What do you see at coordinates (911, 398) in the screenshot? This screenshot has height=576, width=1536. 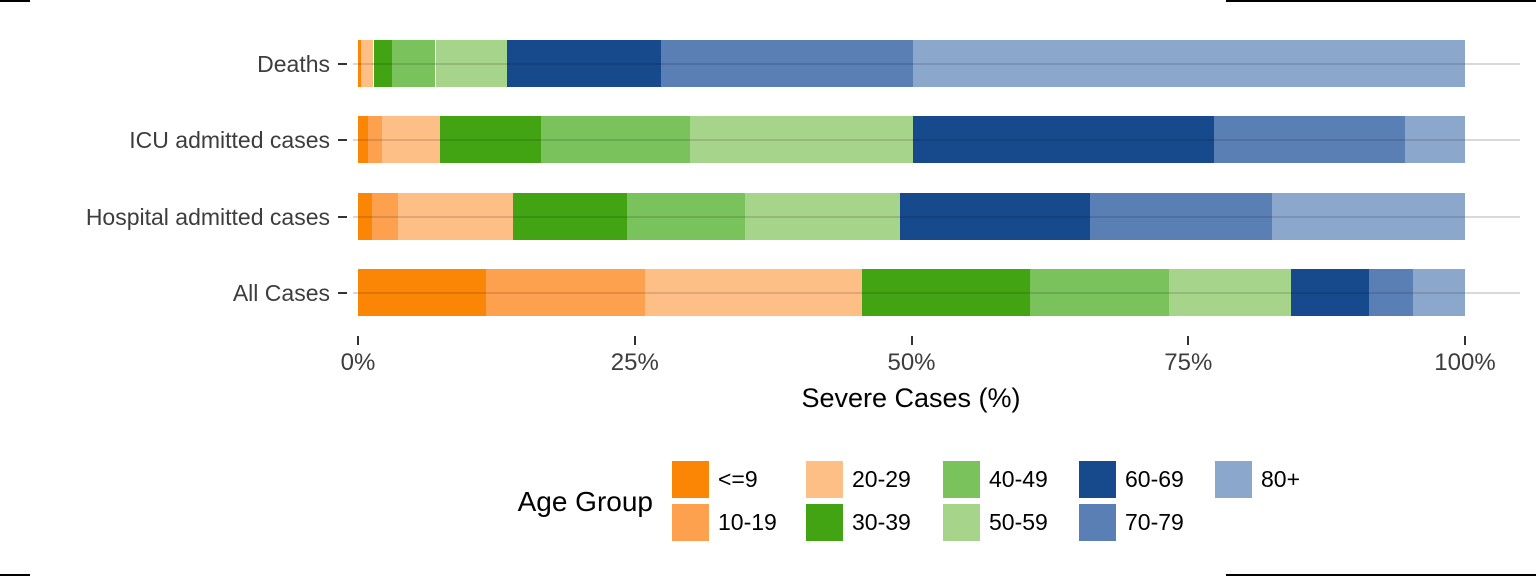 I see `x-axis-title: Severe Cases (%)` at bounding box center [911, 398].